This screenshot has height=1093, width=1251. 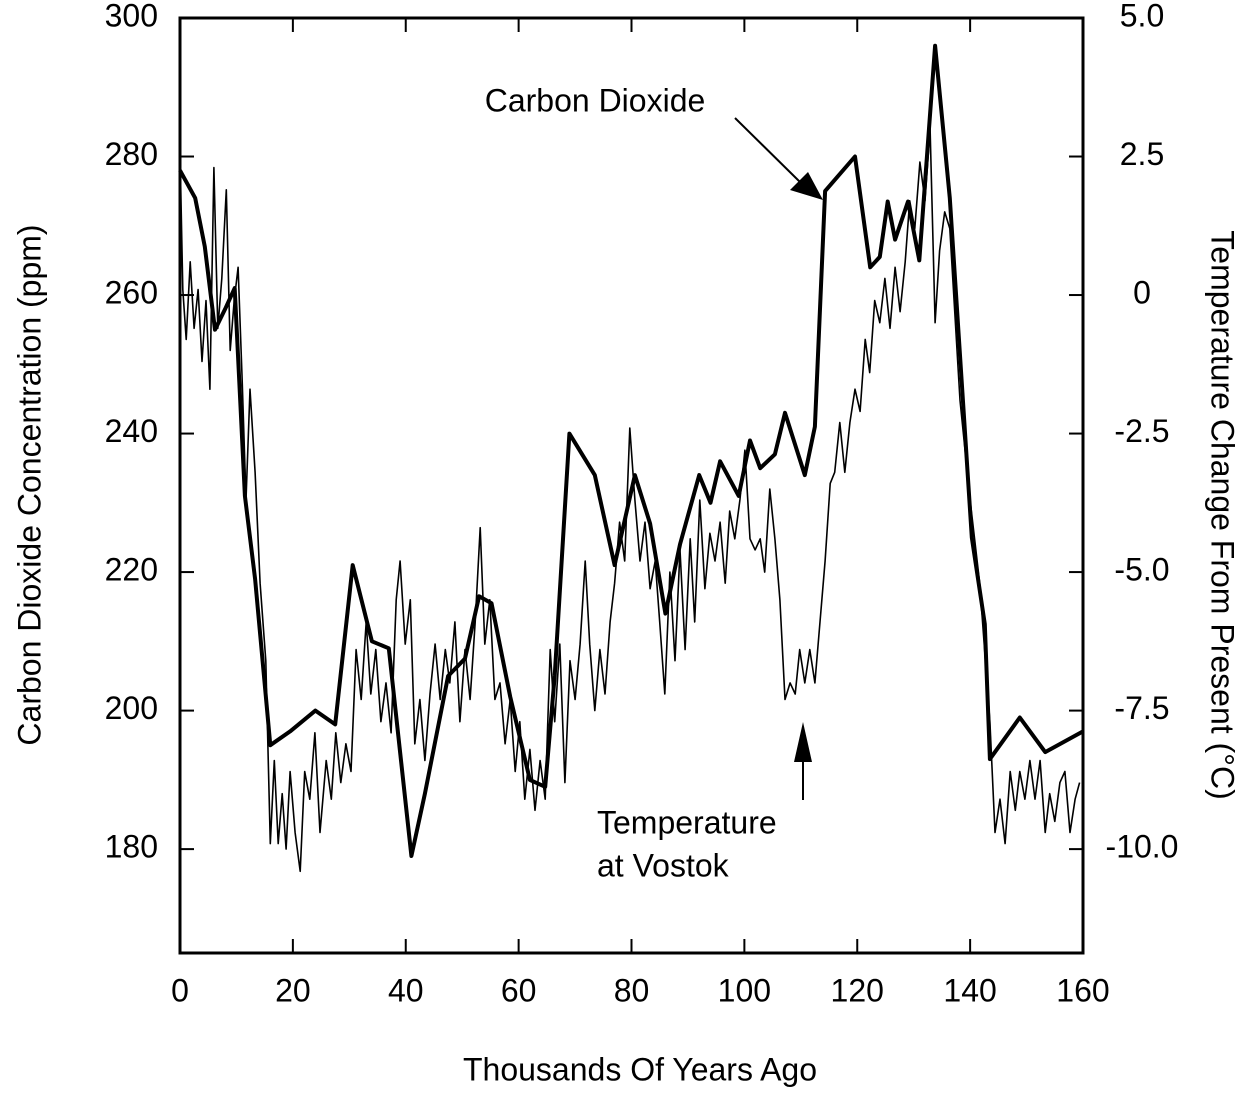 What do you see at coordinates (131, 154) in the screenshot?
I see `y-tick-label: 280` at bounding box center [131, 154].